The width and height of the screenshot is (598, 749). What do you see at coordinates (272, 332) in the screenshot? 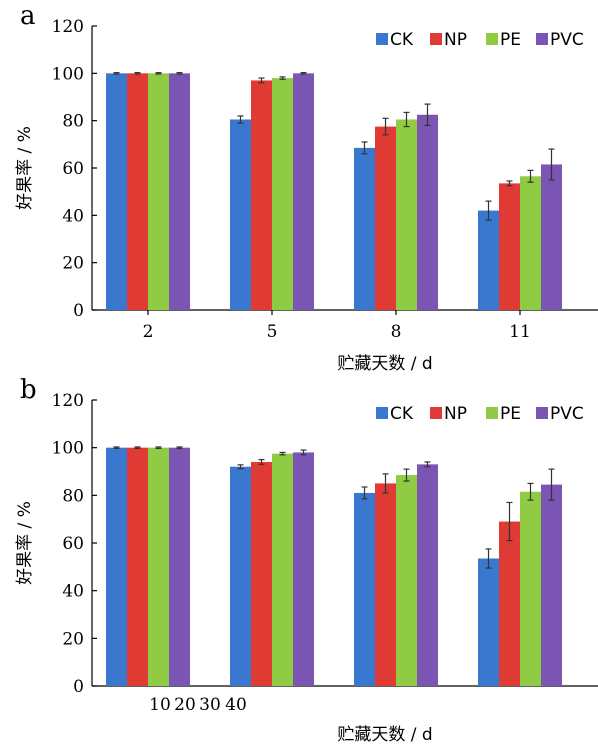
I see `x-tick-label: 5` at bounding box center [272, 332].